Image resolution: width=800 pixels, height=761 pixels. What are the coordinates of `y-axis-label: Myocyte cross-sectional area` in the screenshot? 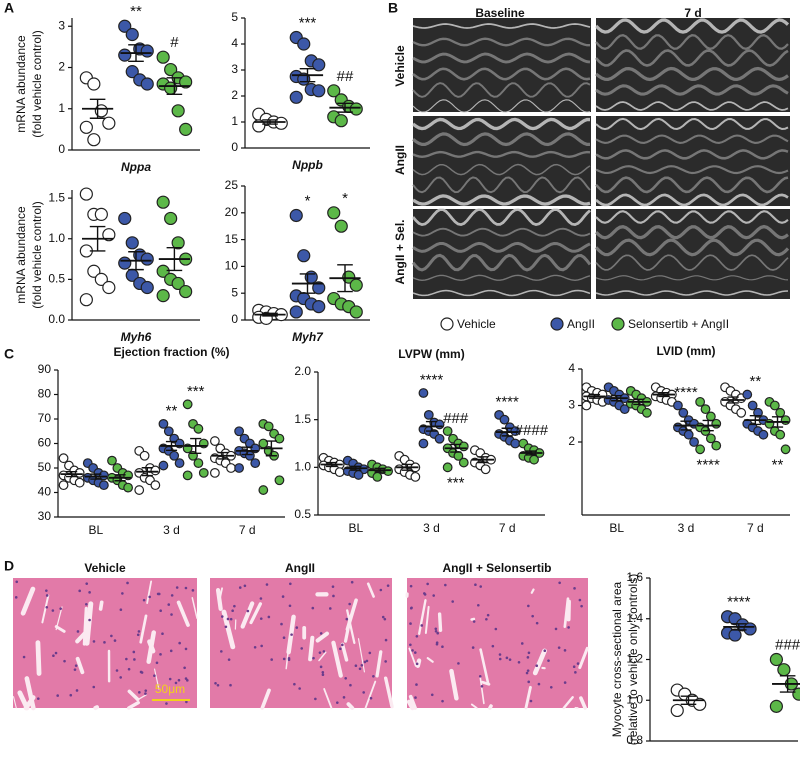 It's located at (617, 659).